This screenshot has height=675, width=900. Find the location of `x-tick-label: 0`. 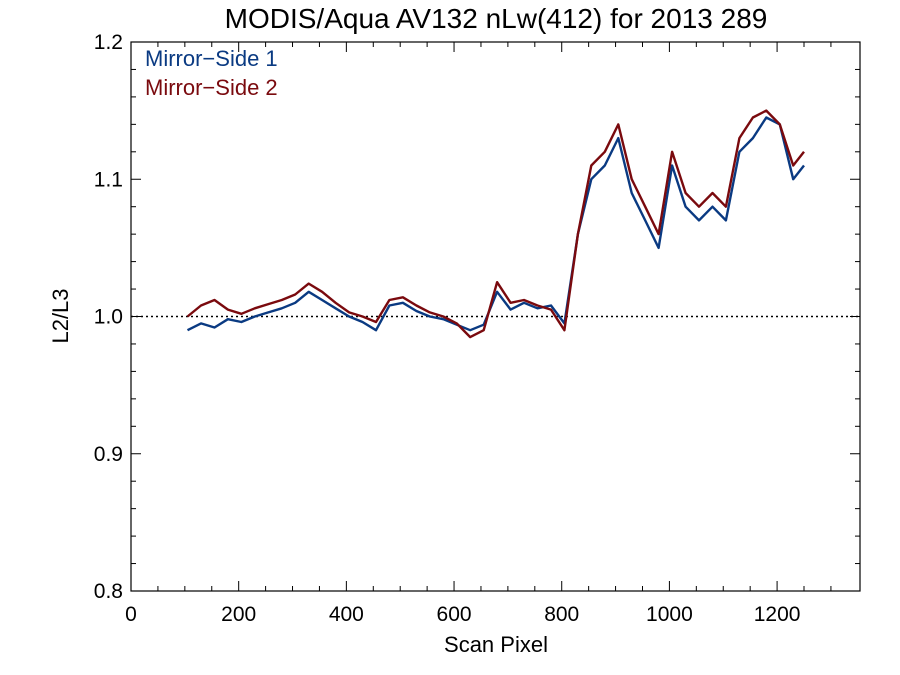

x-tick-label: 0 is located at coordinates (131, 614).